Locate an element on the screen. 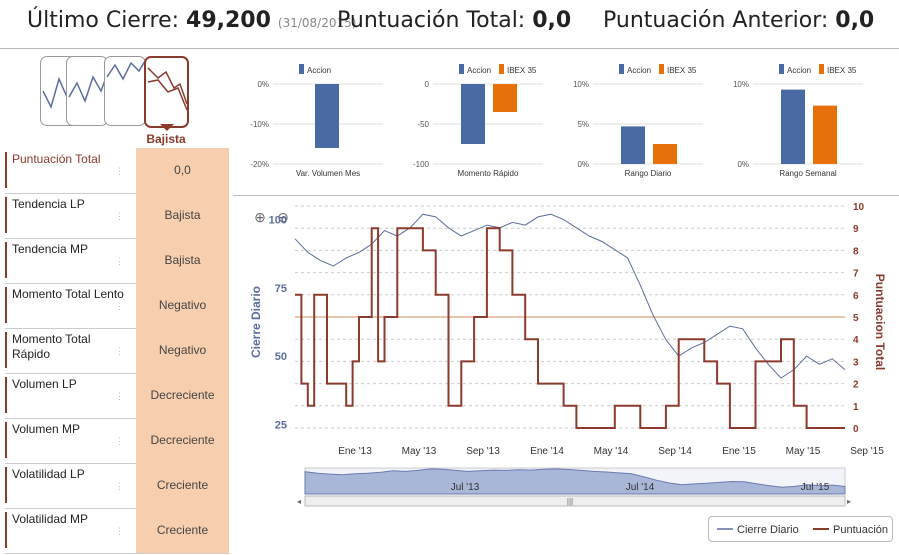  row-label: Tendencia MP is located at coordinates (64, 260).